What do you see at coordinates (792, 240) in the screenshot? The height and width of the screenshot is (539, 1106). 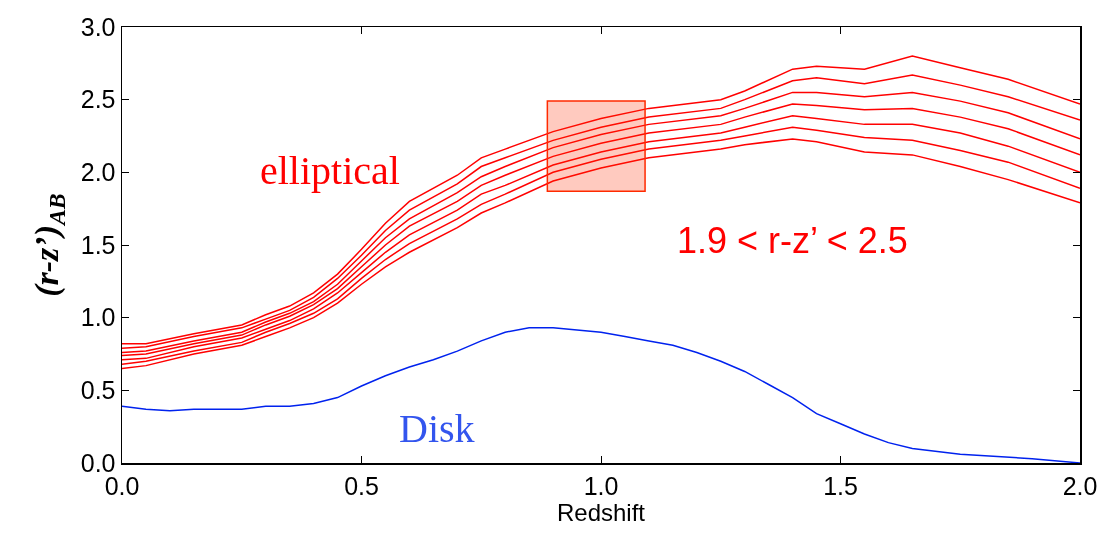 I see `annotation: 1.9 < r-z’ < 2.5` at bounding box center [792, 240].